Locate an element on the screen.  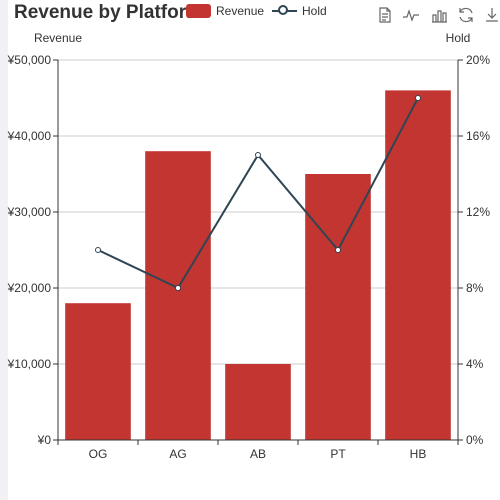
y-left-tick-label: ¥40,000 is located at coordinates (29, 136).